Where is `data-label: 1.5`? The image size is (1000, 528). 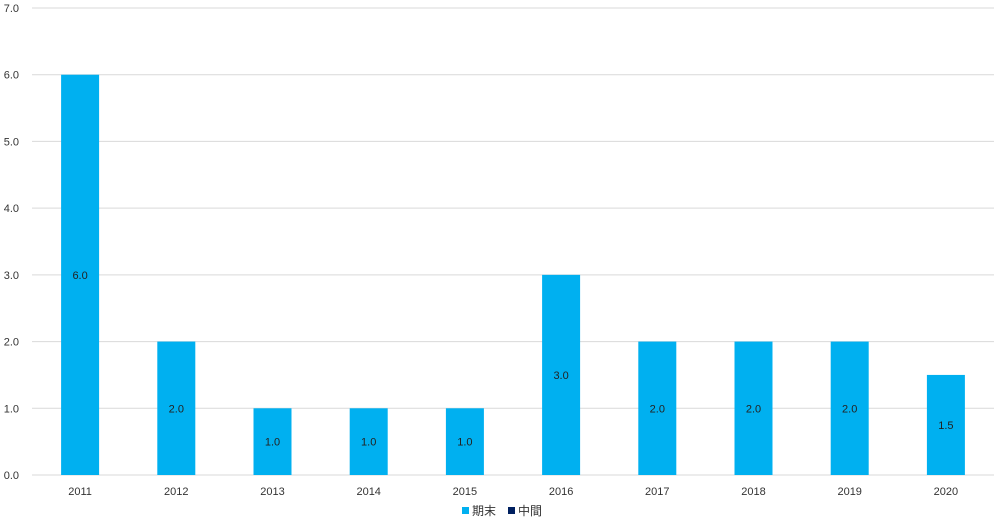 data-label: 1.5 is located at coordinates (945, 426).